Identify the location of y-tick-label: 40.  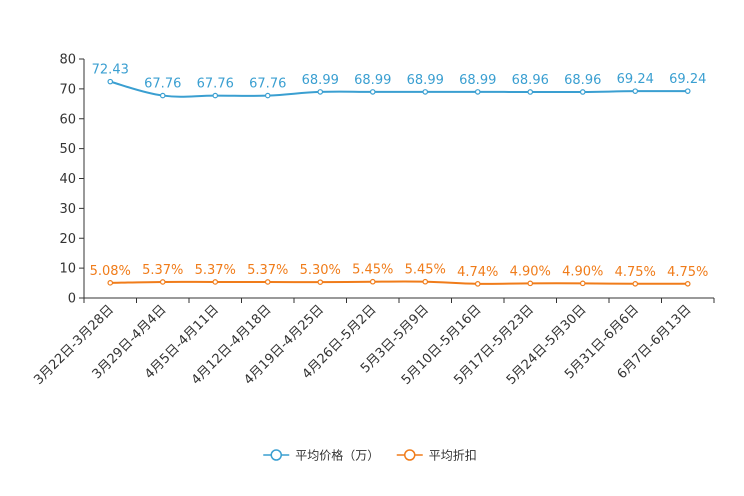
(67, 179).